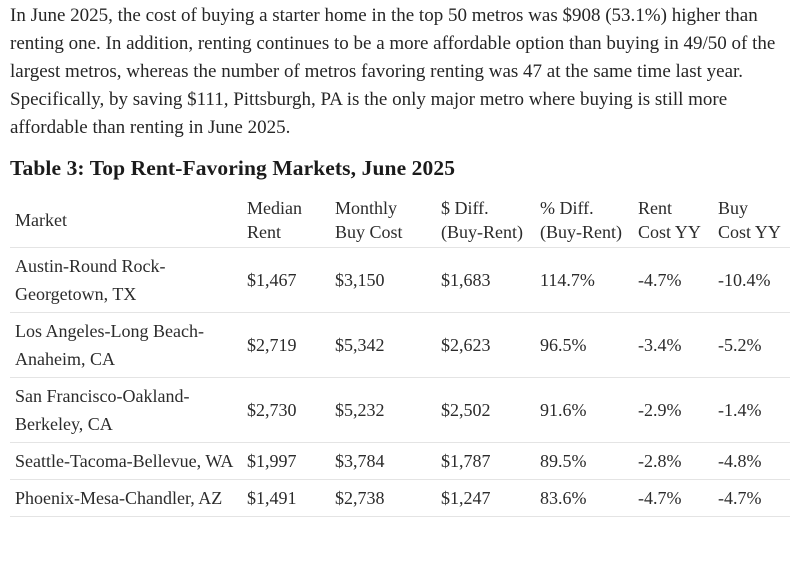  I want to click on cell-monthly-buy: $3,784, so click(383, 461).